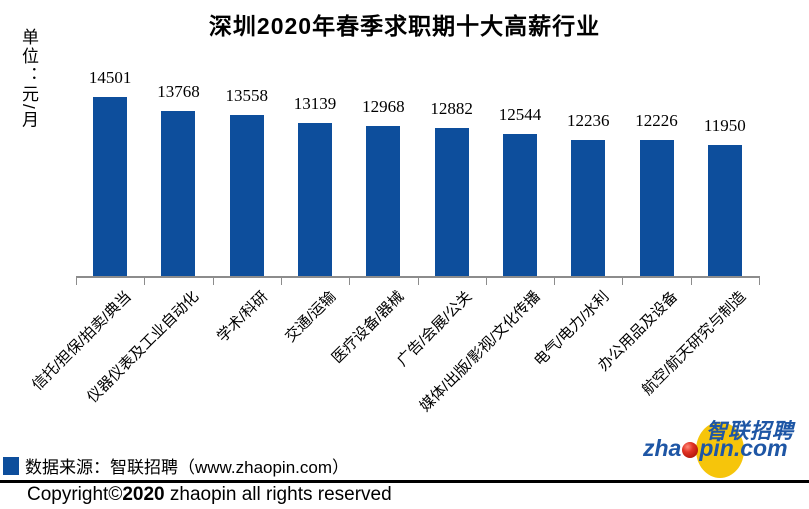 This screenshot has width=809, height=509. I want to click on y-axis-unit-label: 单位：元/月, so click(28, 79).